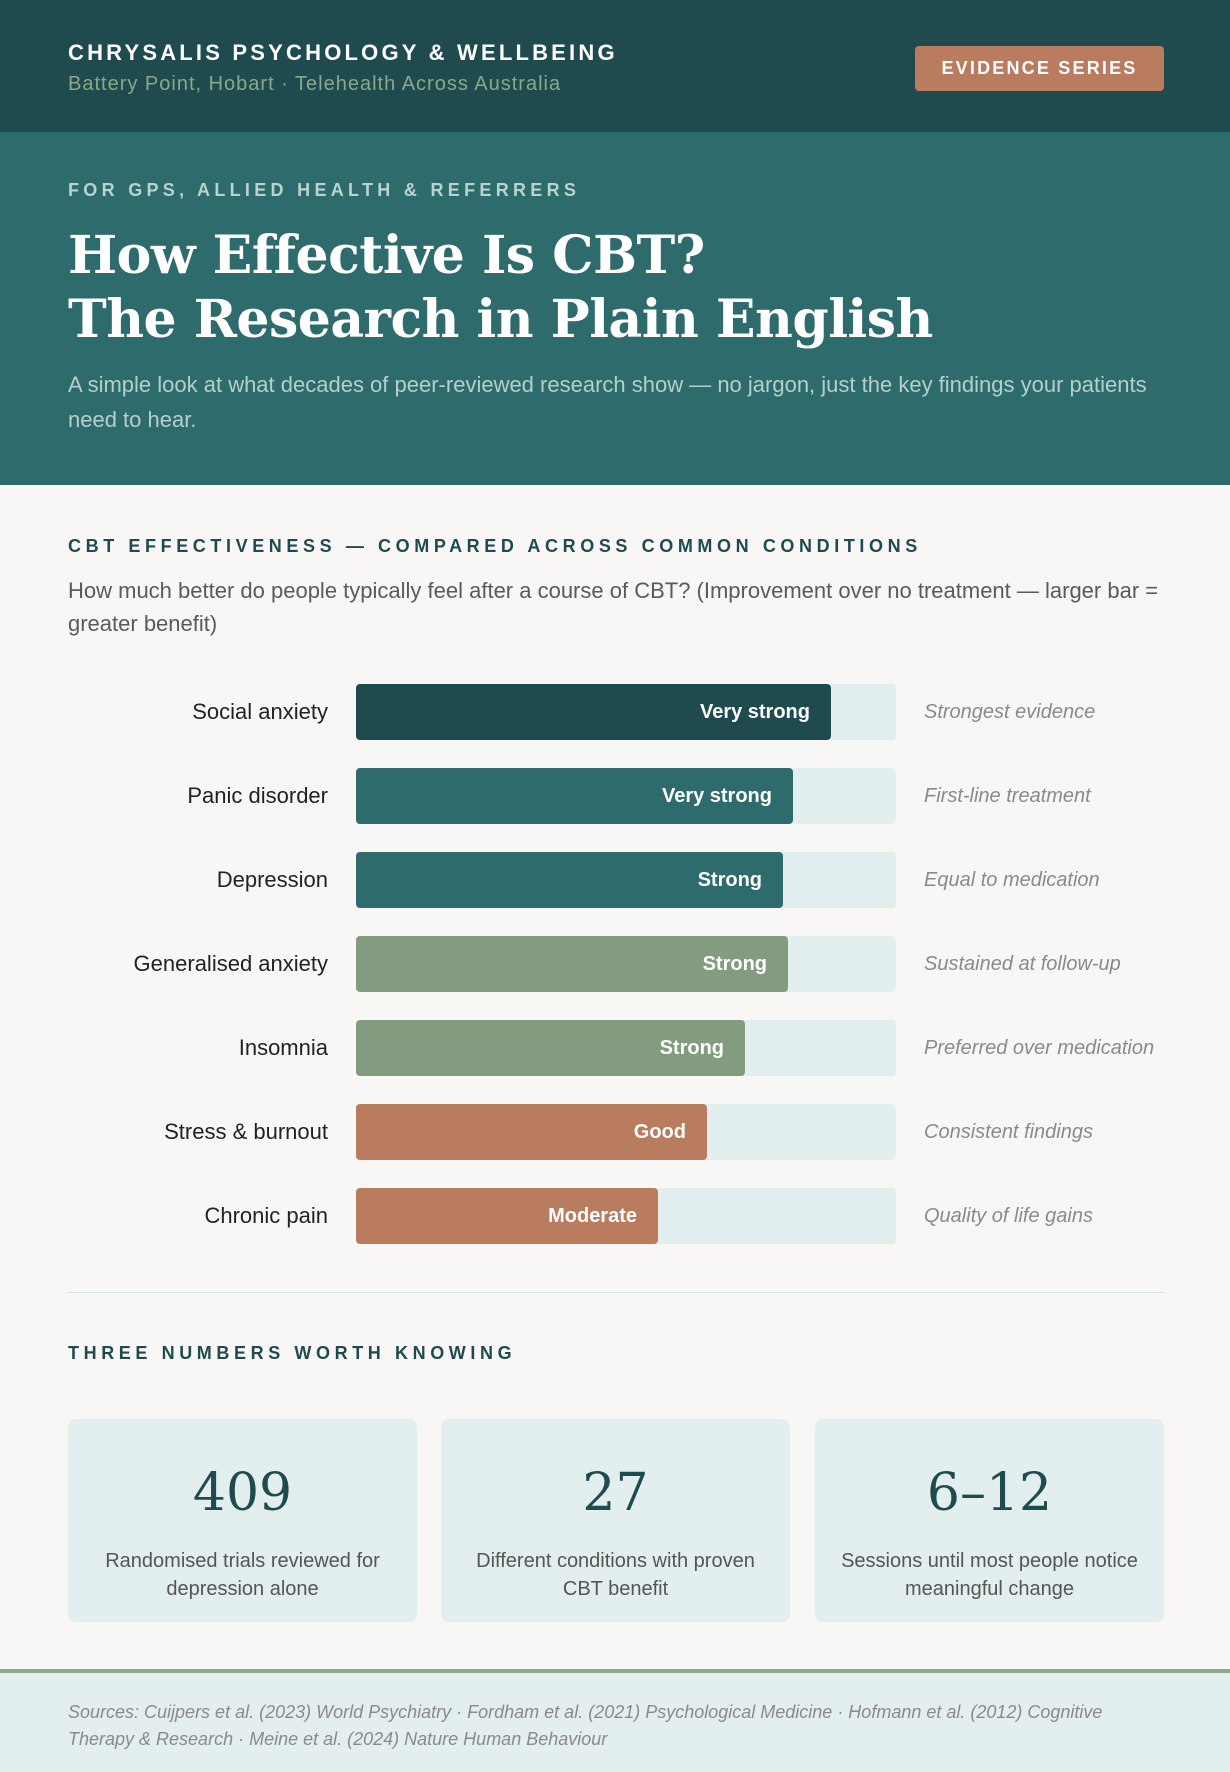  Describe the element at coordinates (292, 1353) in the screenshot. I see `stats-heading: THREE NUMBERS WORTH KNOWING` at that location.